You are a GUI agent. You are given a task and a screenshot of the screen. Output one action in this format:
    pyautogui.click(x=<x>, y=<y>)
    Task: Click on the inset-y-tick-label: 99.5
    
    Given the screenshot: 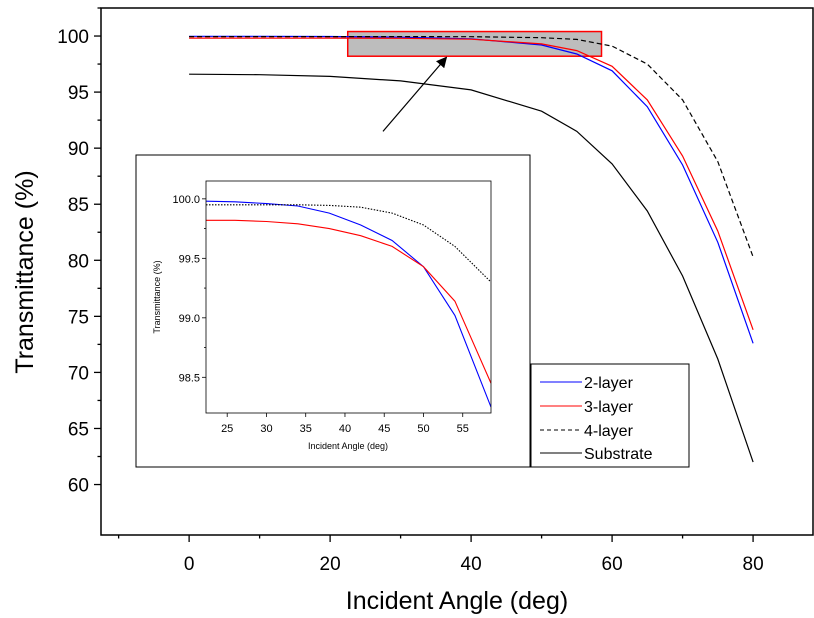 What is the action you would take?
    pyautogui.click(x=189, y=259)
    